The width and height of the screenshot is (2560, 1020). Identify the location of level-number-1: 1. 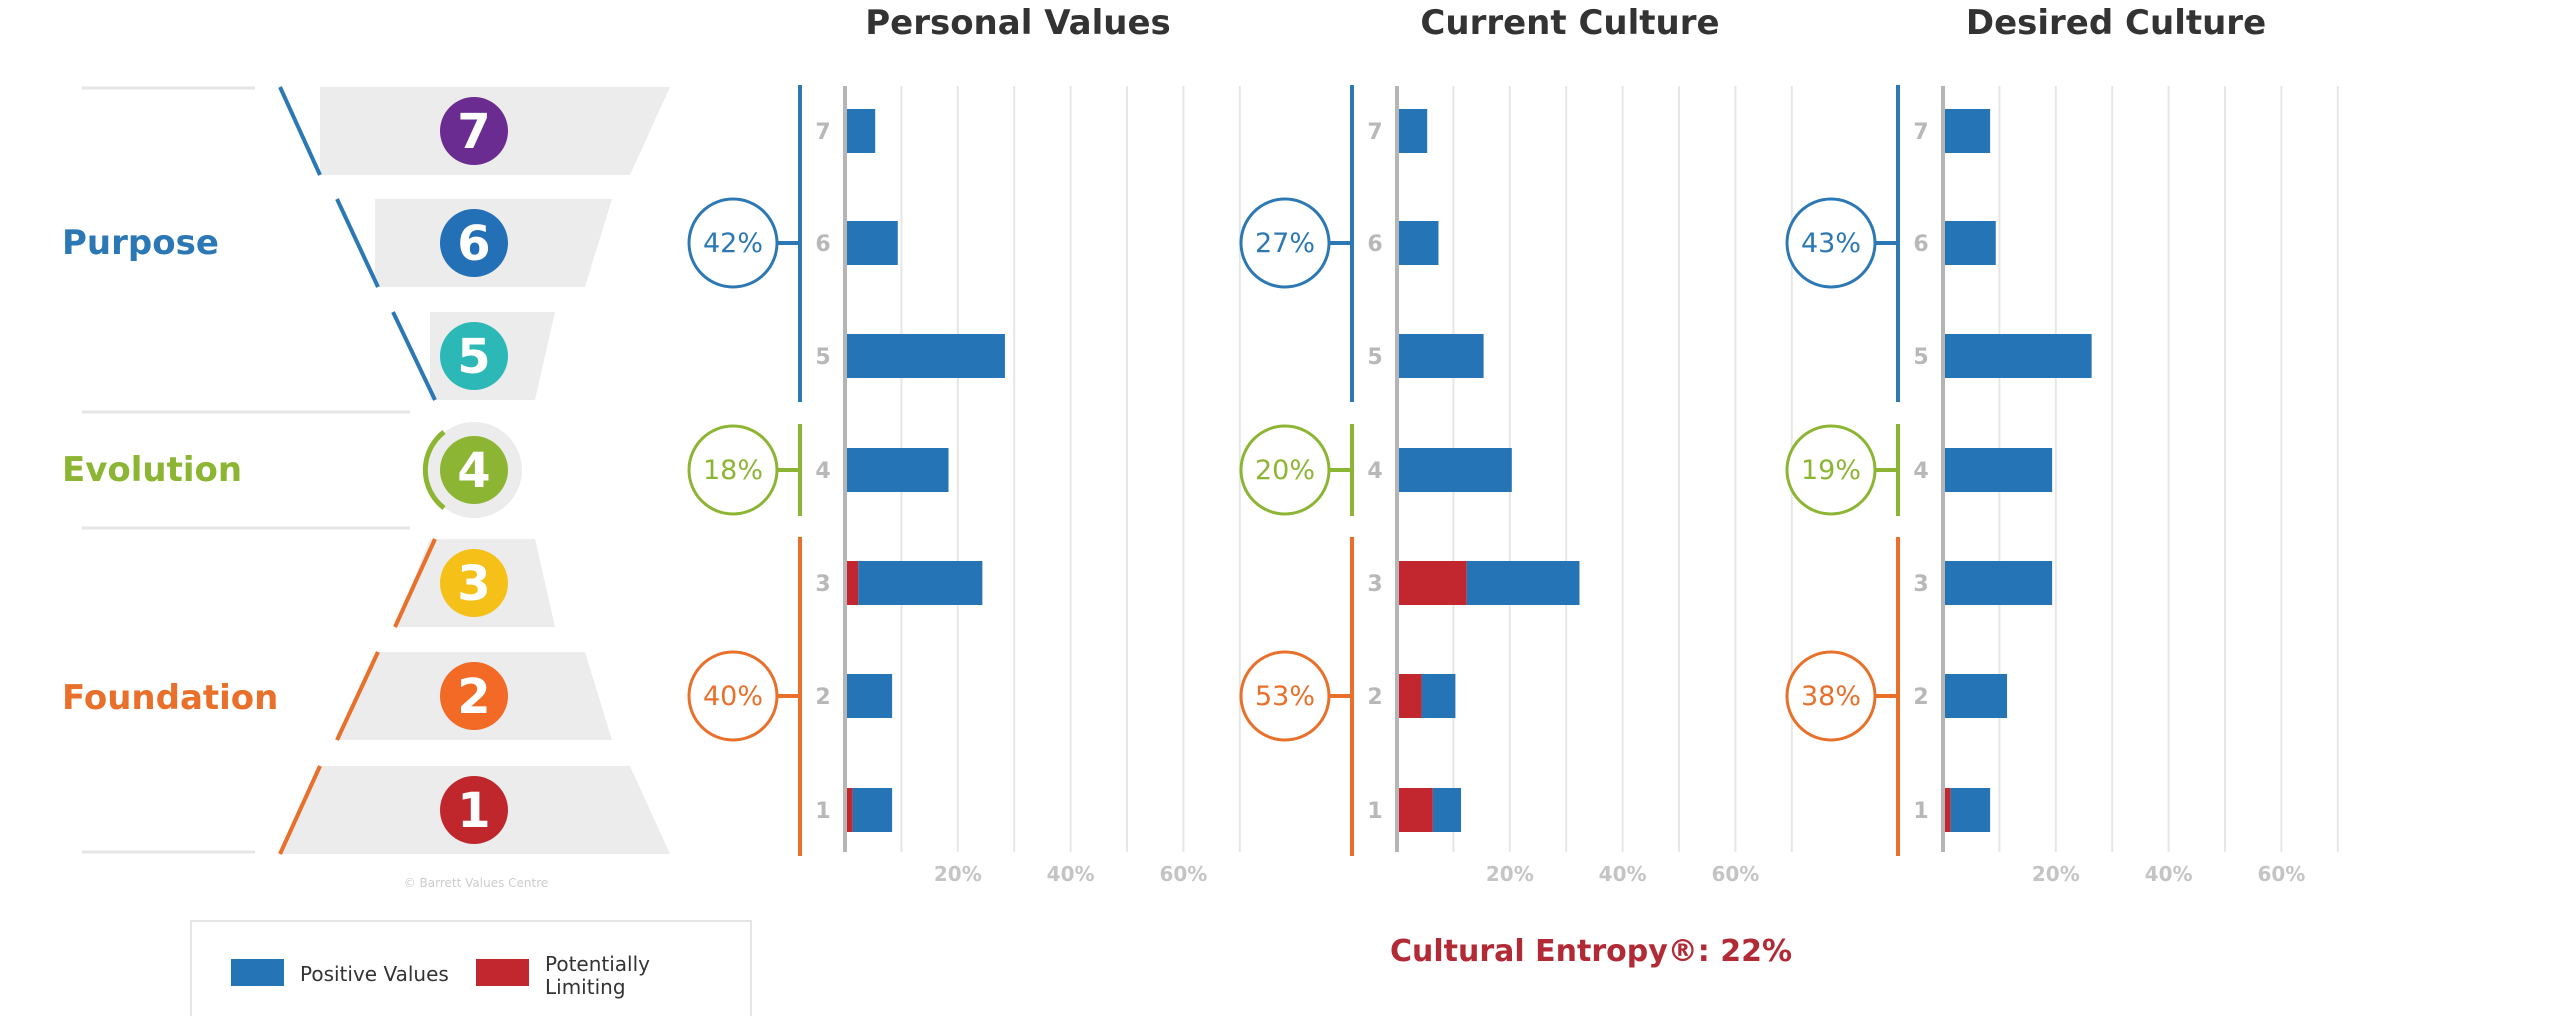
(473, 811).